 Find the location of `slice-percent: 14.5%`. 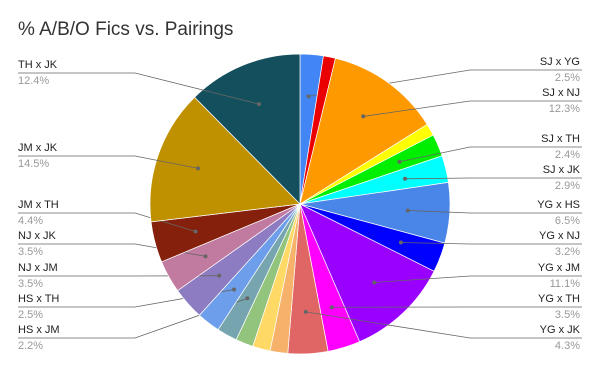

slice-percent: 14.5% is located at coordinates (33, 164).